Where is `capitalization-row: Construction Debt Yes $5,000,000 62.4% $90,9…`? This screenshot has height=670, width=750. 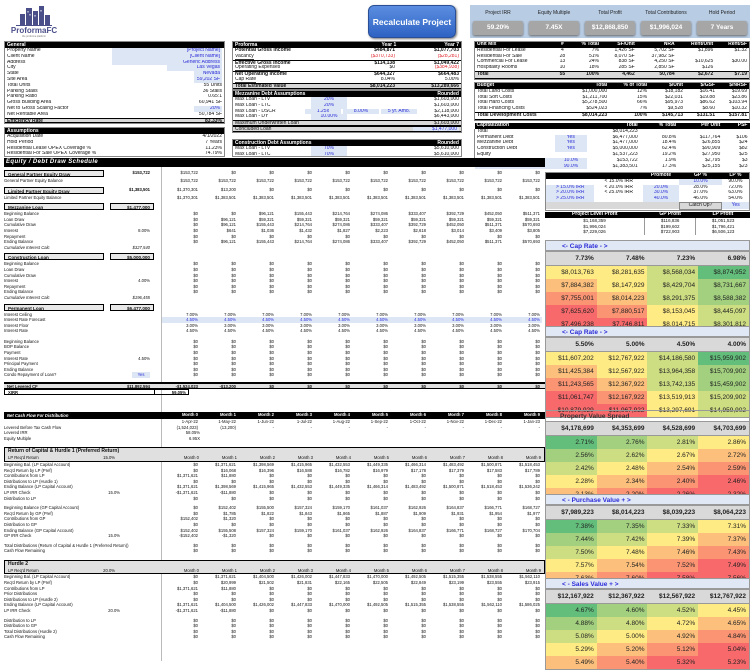 capitalization-row: Construction Debt Yes $5,000,000 62.4% $90,9… is located at coordinates (611, 149).